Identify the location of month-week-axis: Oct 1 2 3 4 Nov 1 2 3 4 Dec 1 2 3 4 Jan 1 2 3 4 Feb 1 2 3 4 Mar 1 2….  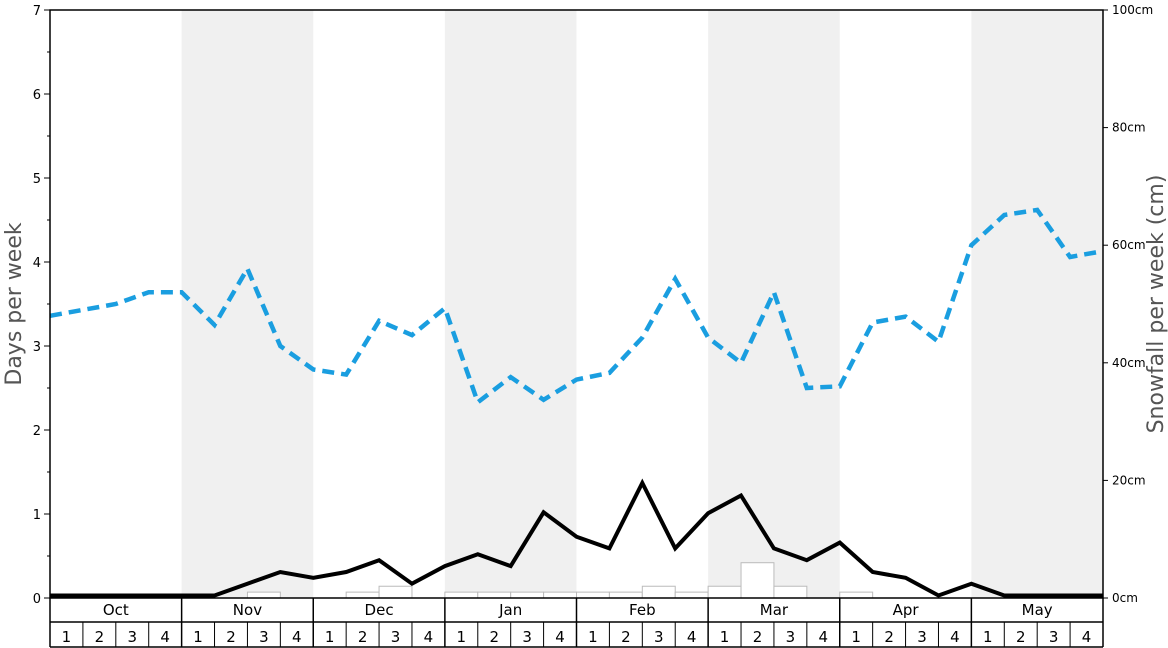
(576, 623).